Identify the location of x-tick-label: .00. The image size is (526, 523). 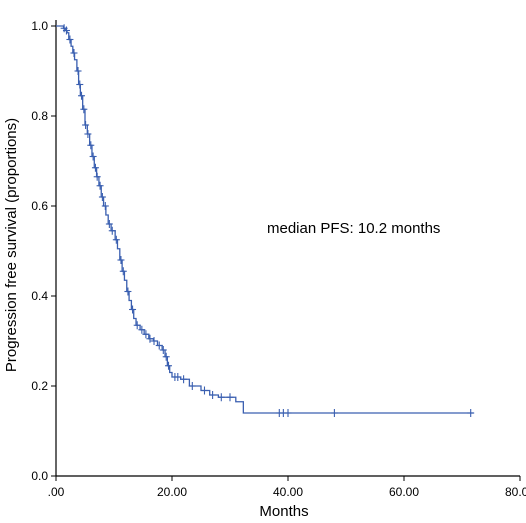
(56, 492).